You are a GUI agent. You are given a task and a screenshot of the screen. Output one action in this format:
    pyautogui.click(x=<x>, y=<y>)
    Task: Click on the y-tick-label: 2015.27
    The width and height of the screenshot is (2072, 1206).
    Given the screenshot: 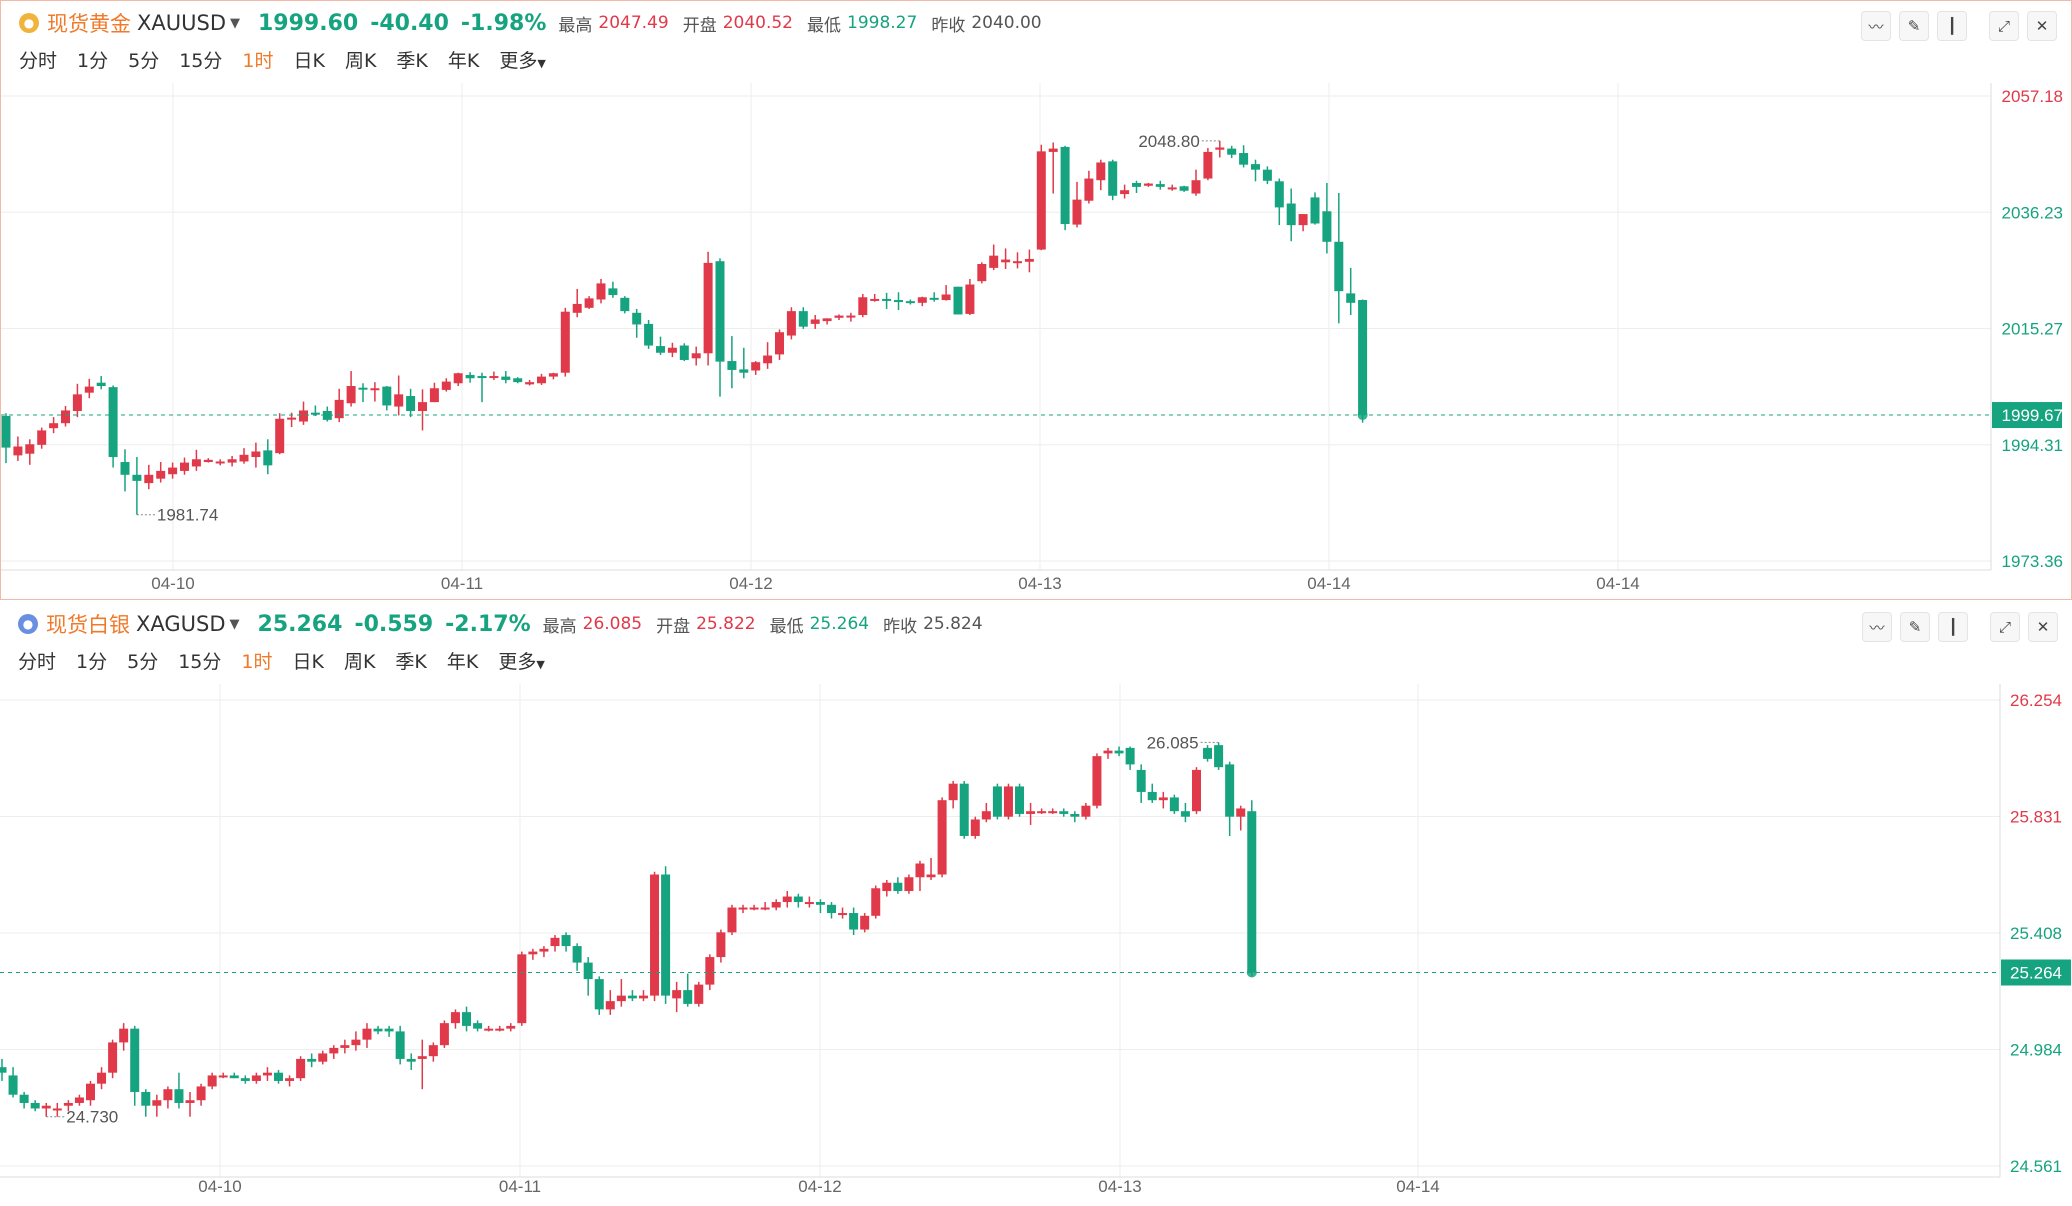 What is the action you would take?
    pyautogui.click(x=2032, y=329)
    